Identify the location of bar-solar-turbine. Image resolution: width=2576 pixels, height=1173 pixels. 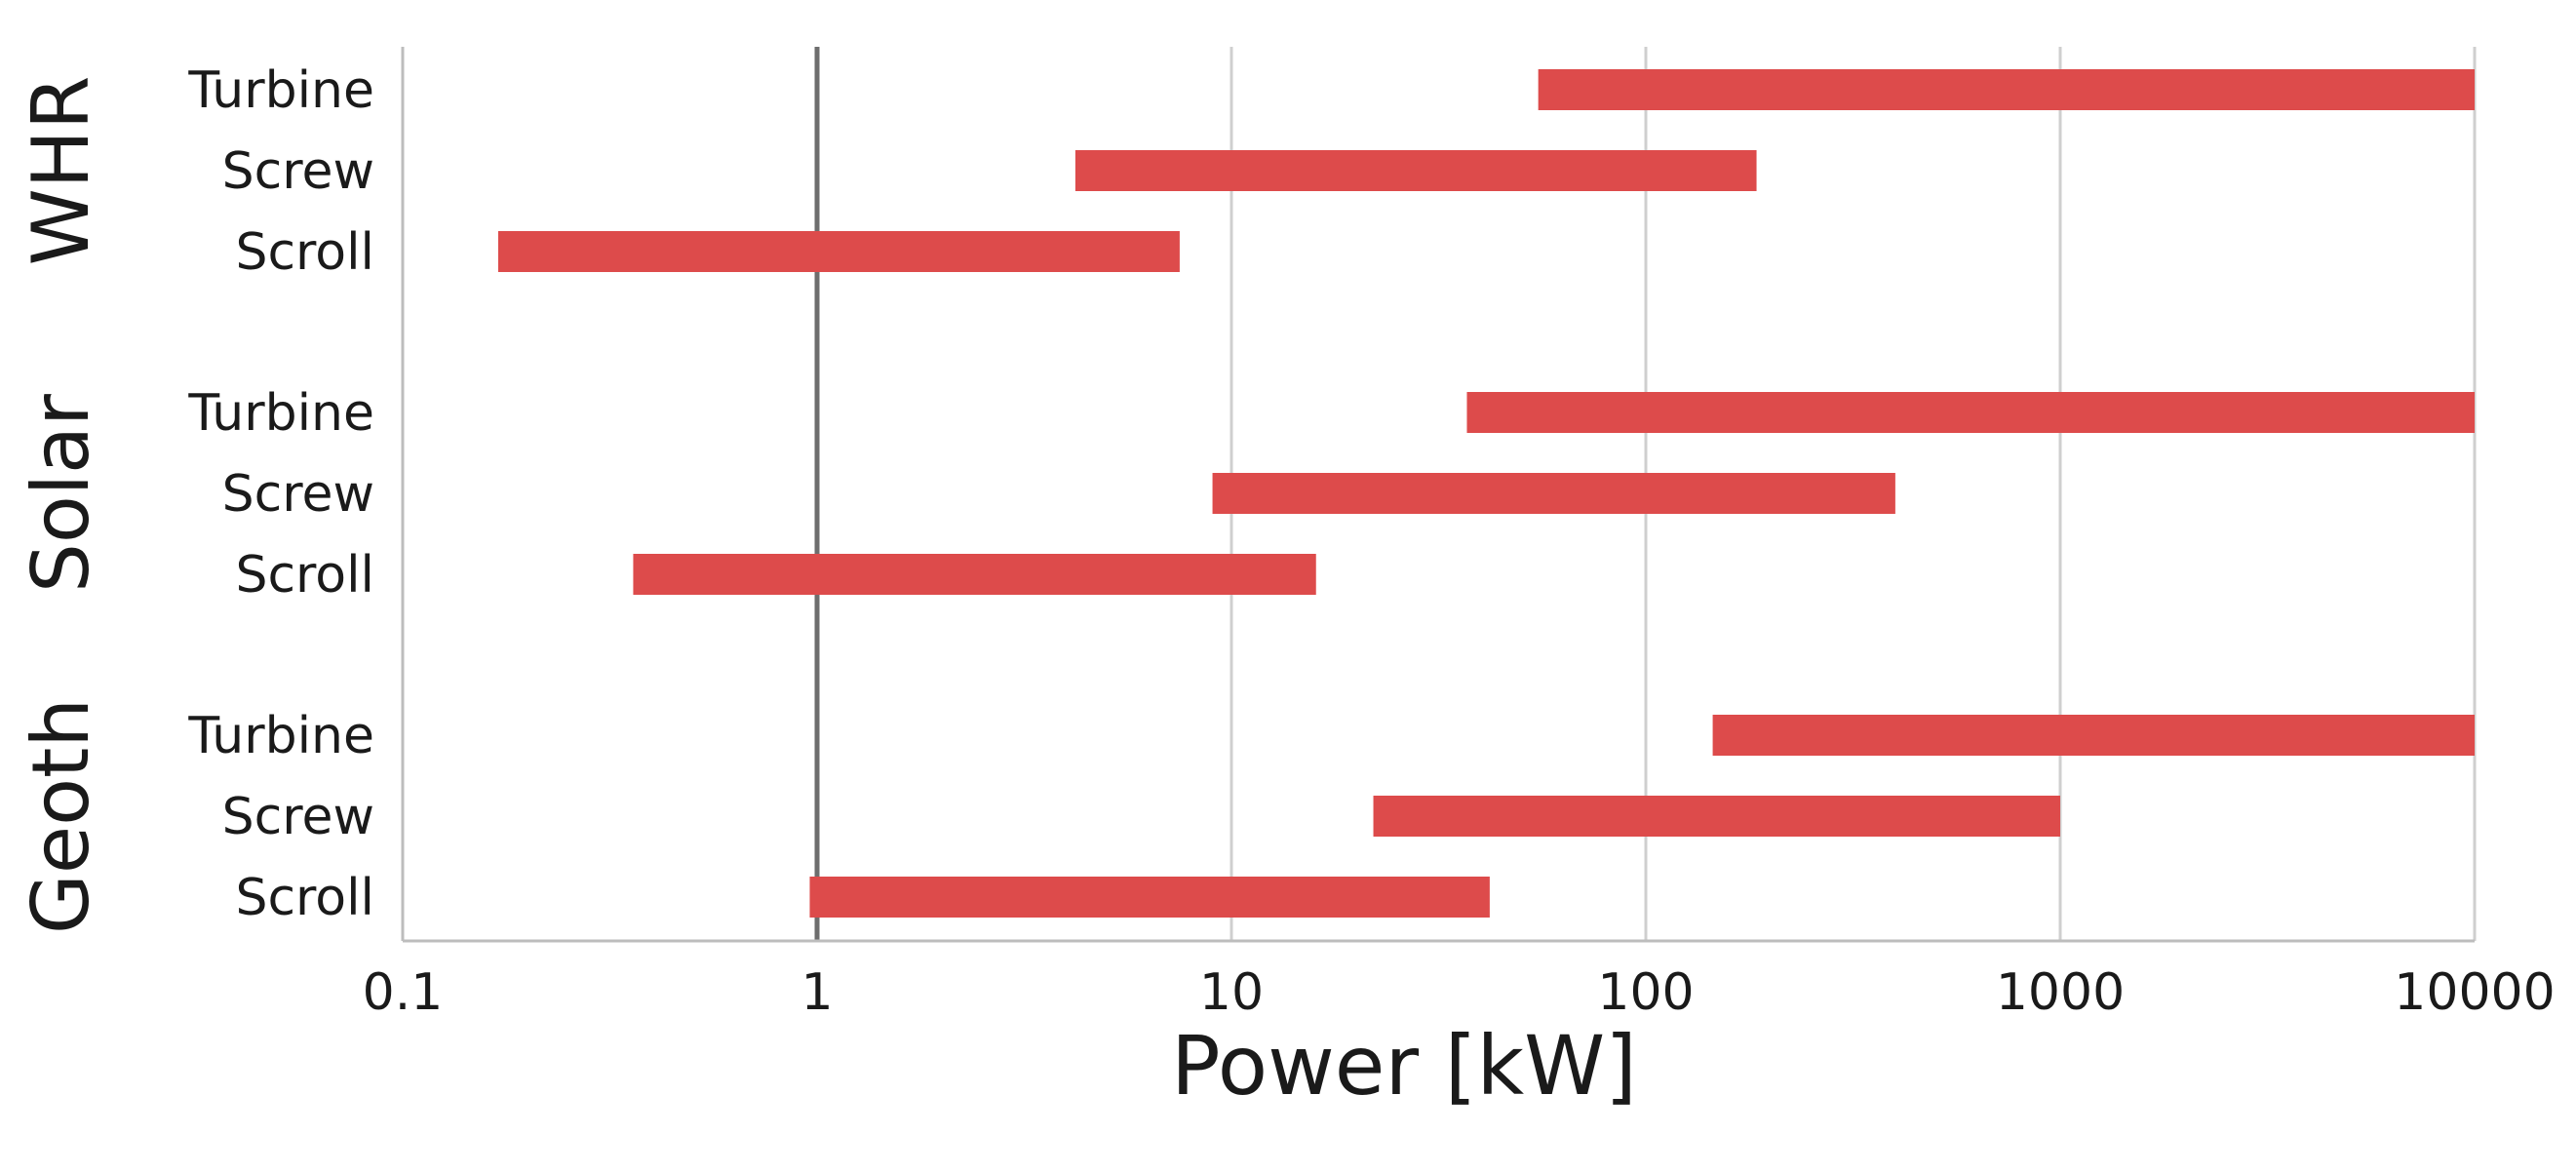
(1970, 412).